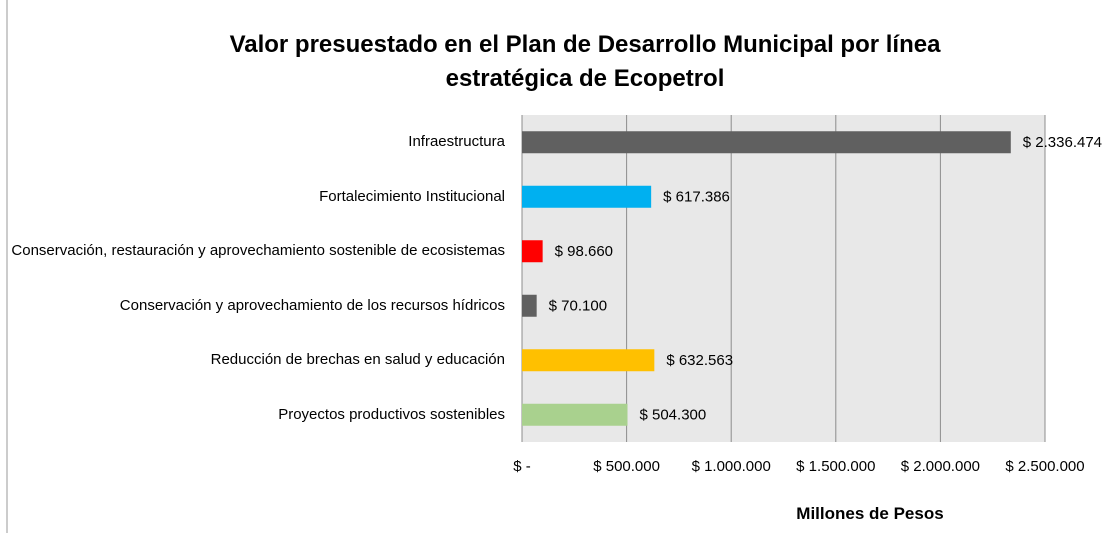  I want to click on value-label: $ 617.386, so click(696, 197).